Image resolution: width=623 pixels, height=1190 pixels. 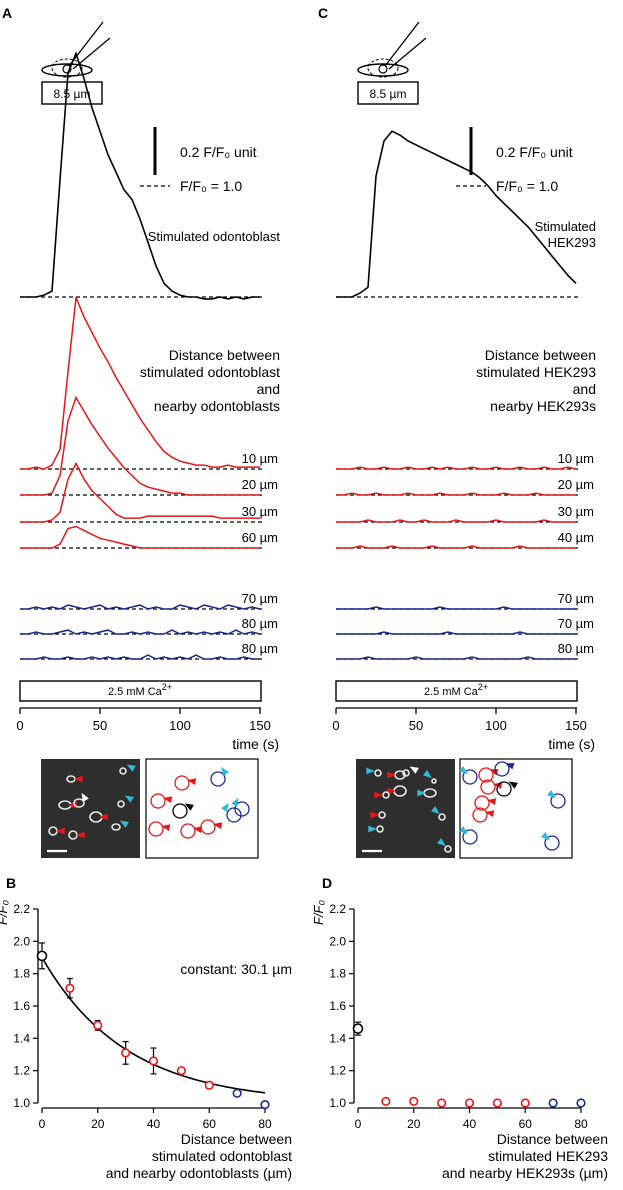 What do you see at coordinates (180, 725) in the screenshot?
I see `time-tick-label: 100` at bounding box center [180, 725].